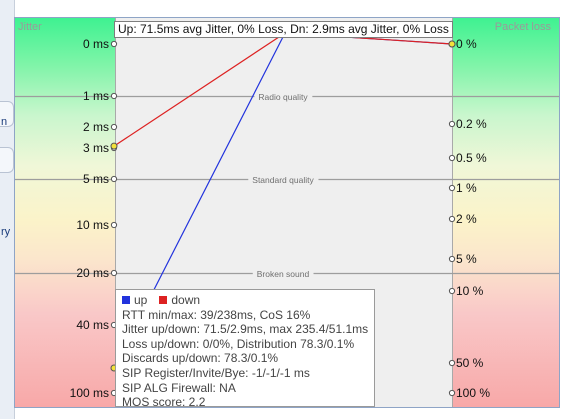 The image size is (563, 419). Describe the element at coordinates (92, 325) in the screenshot. I see `jitter-tick-label: 40 ms` at that location.